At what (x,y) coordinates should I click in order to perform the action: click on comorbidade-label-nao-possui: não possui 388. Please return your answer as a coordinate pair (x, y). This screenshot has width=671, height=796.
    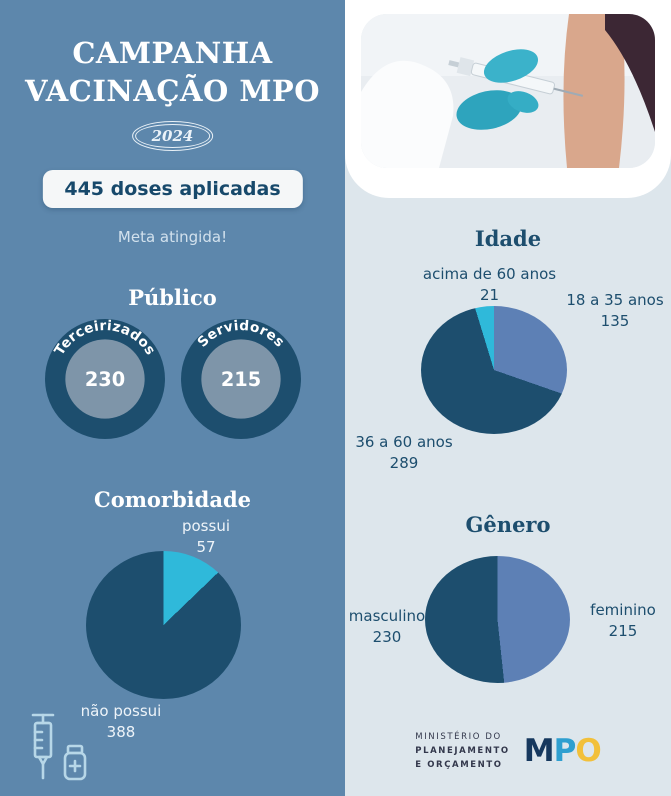
    Looking at the image, I should click on (121, 722).